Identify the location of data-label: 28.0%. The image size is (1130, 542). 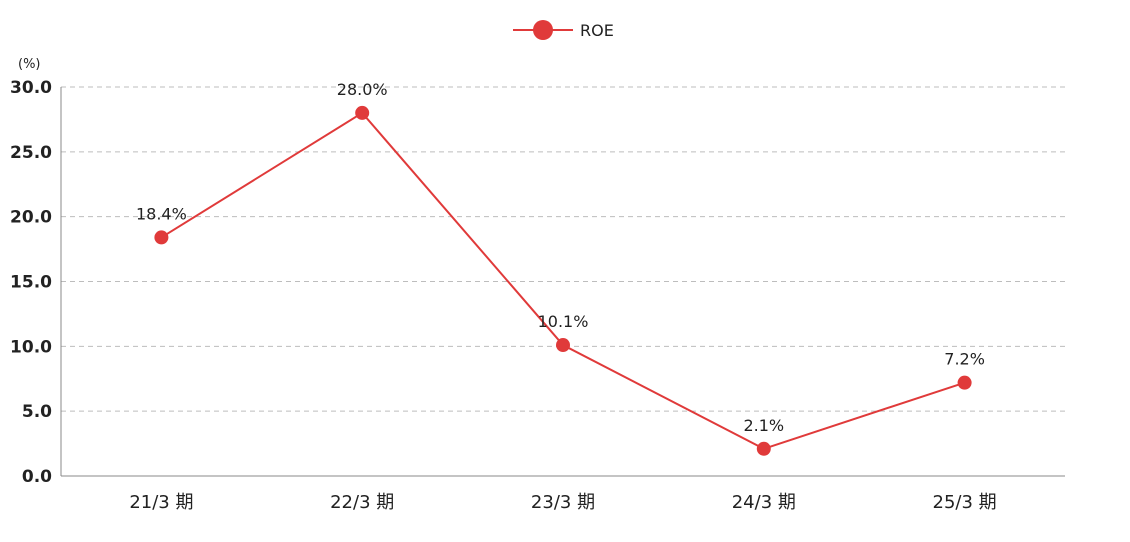
(362, 89).